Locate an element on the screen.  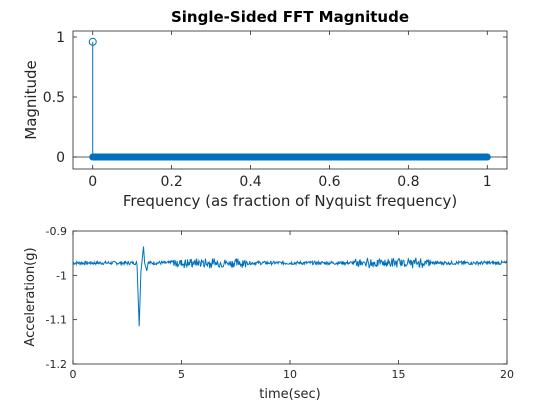
accel-xtick-label: 0 is located at coordinates (73, 374).